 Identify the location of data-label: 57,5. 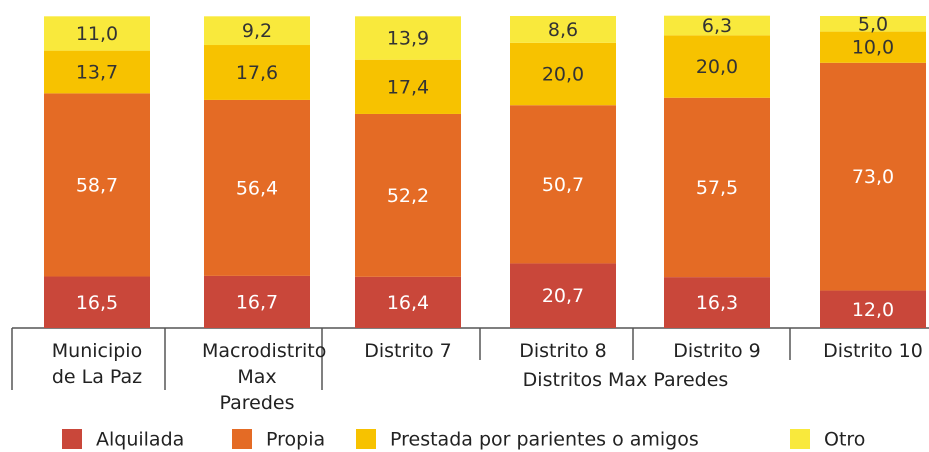
(717, 188).